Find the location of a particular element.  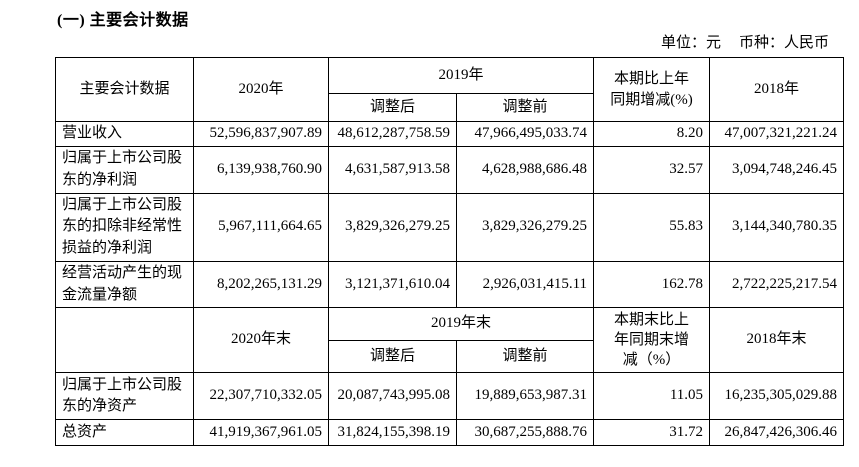

value-2019-adjusted-before: 47,966,495,033.74 is located at coordinates (525, 134).